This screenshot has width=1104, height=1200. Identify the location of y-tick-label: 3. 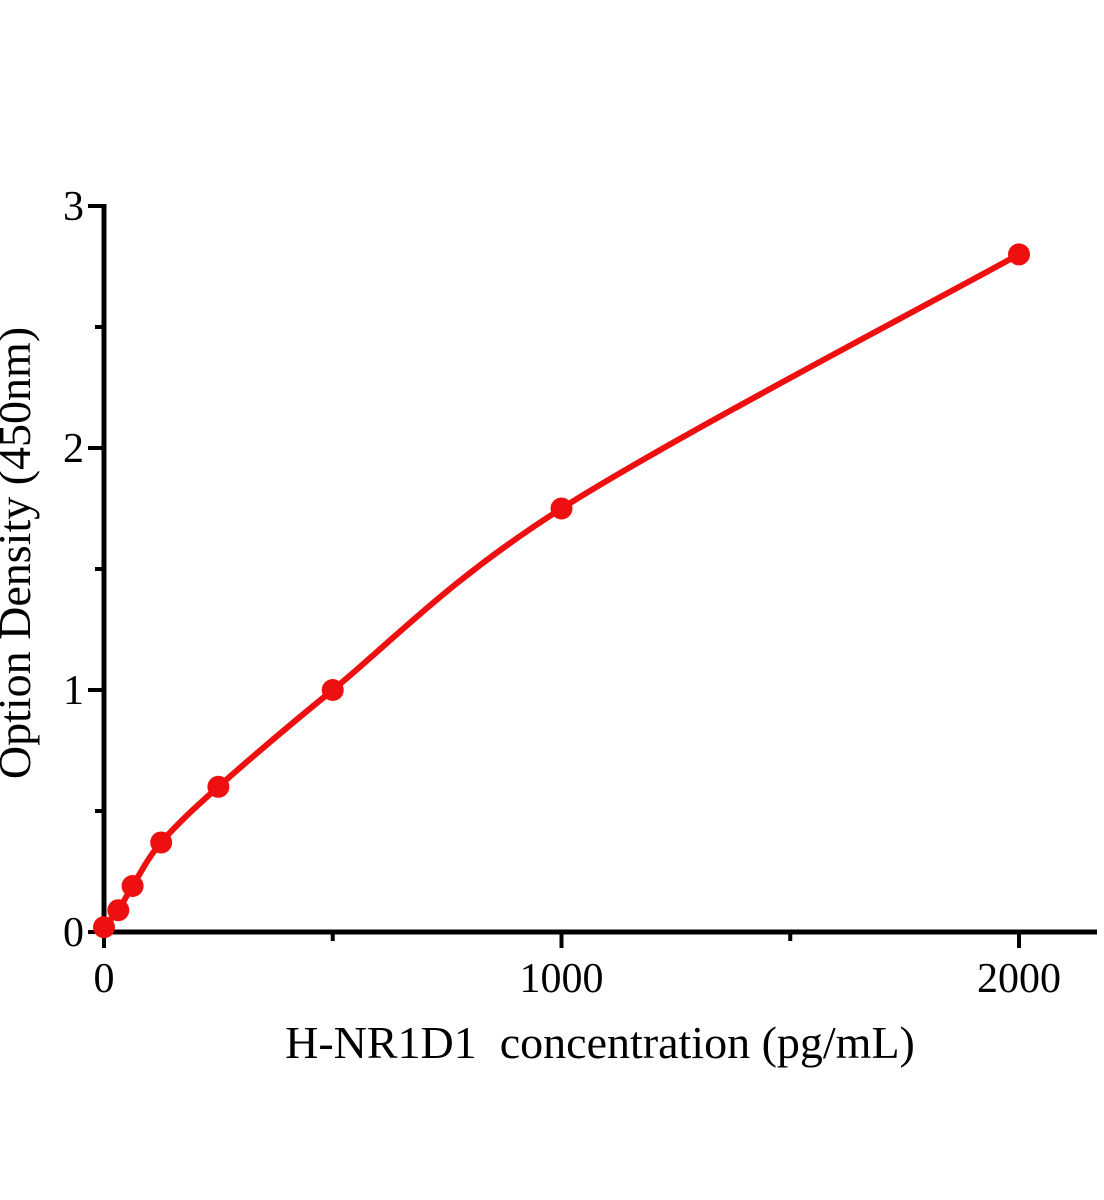
(73, 207).